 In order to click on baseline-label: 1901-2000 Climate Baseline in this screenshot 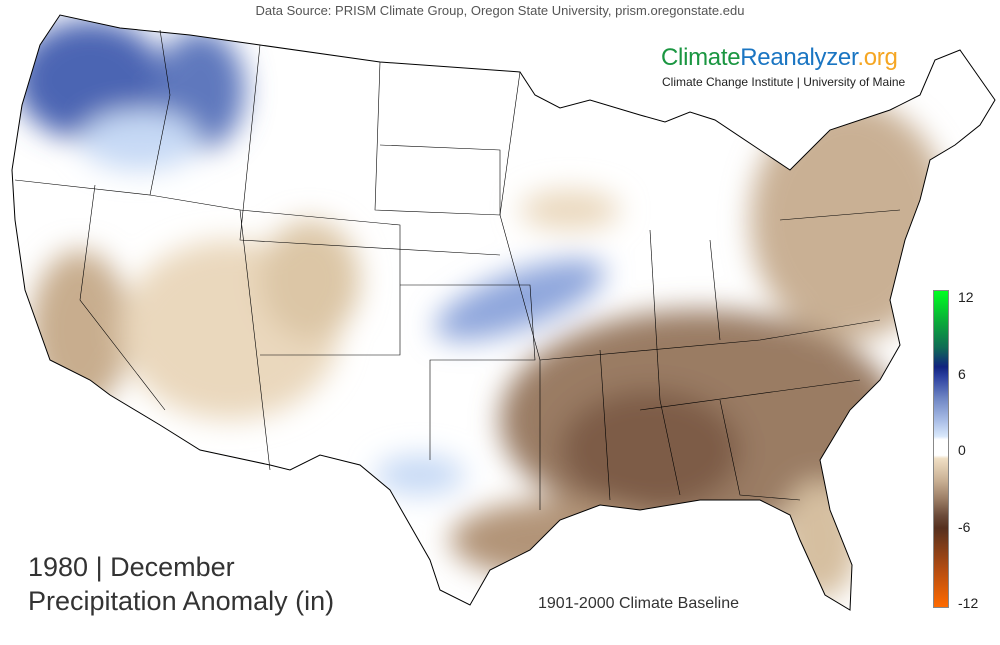, I will do `click(639, 603)`.